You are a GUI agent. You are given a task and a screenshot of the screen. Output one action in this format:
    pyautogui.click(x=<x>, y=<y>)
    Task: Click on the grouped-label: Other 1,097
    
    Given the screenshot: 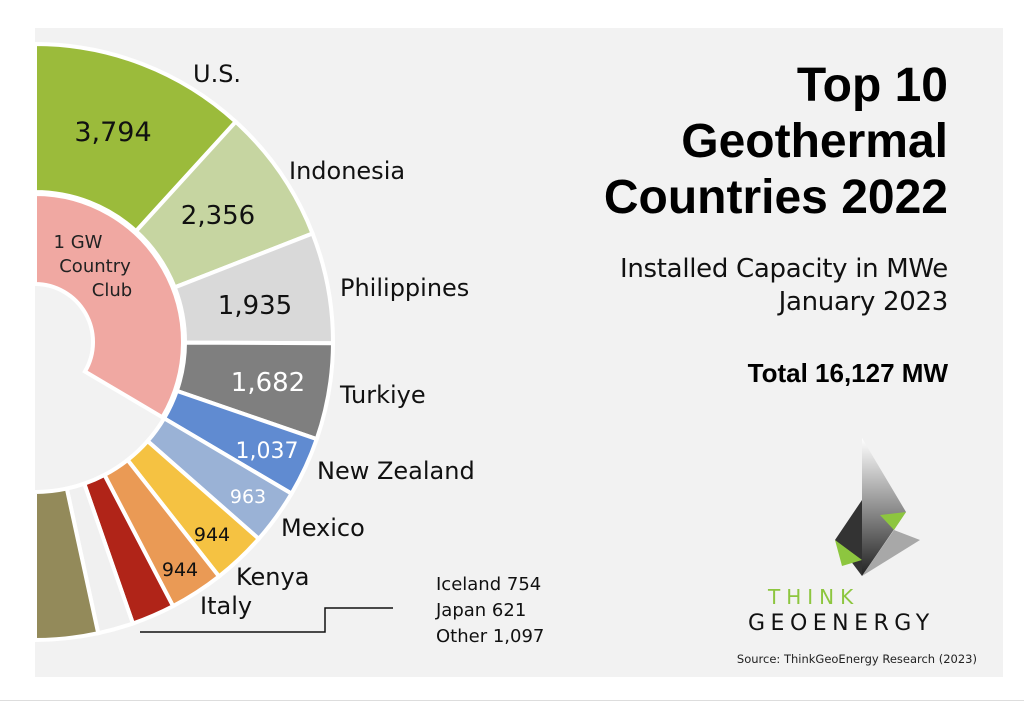 What is the action you would take?
    pyautogui.click(x=490, y=636)
    